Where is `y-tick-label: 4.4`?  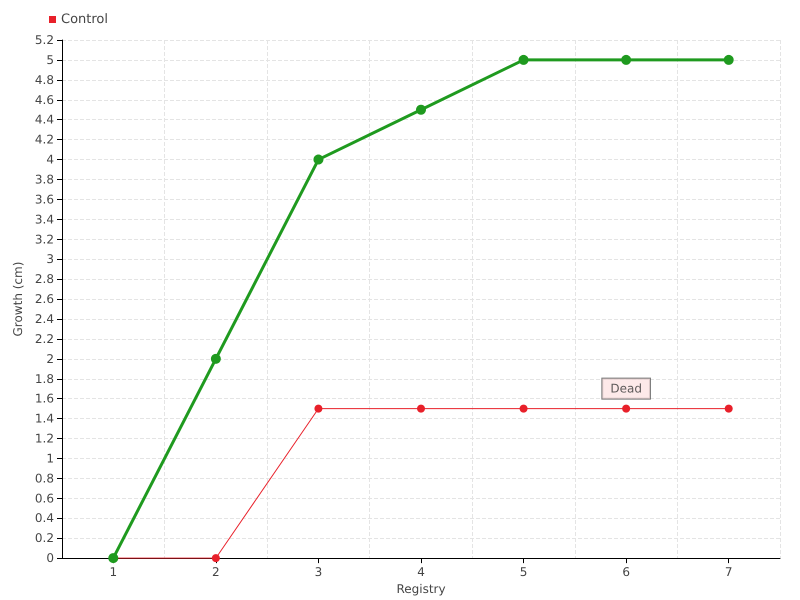
y-tick-label: 4.4 is located at coordinates (44, 119).